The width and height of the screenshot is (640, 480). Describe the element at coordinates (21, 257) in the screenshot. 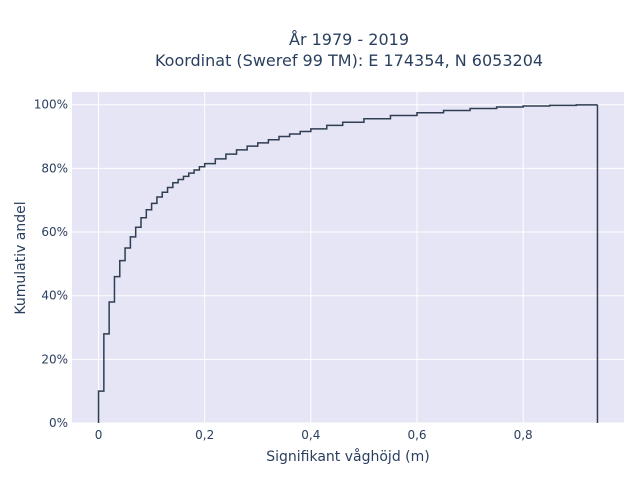

I see `y-axis-title: Kumulativ andel` at that location.